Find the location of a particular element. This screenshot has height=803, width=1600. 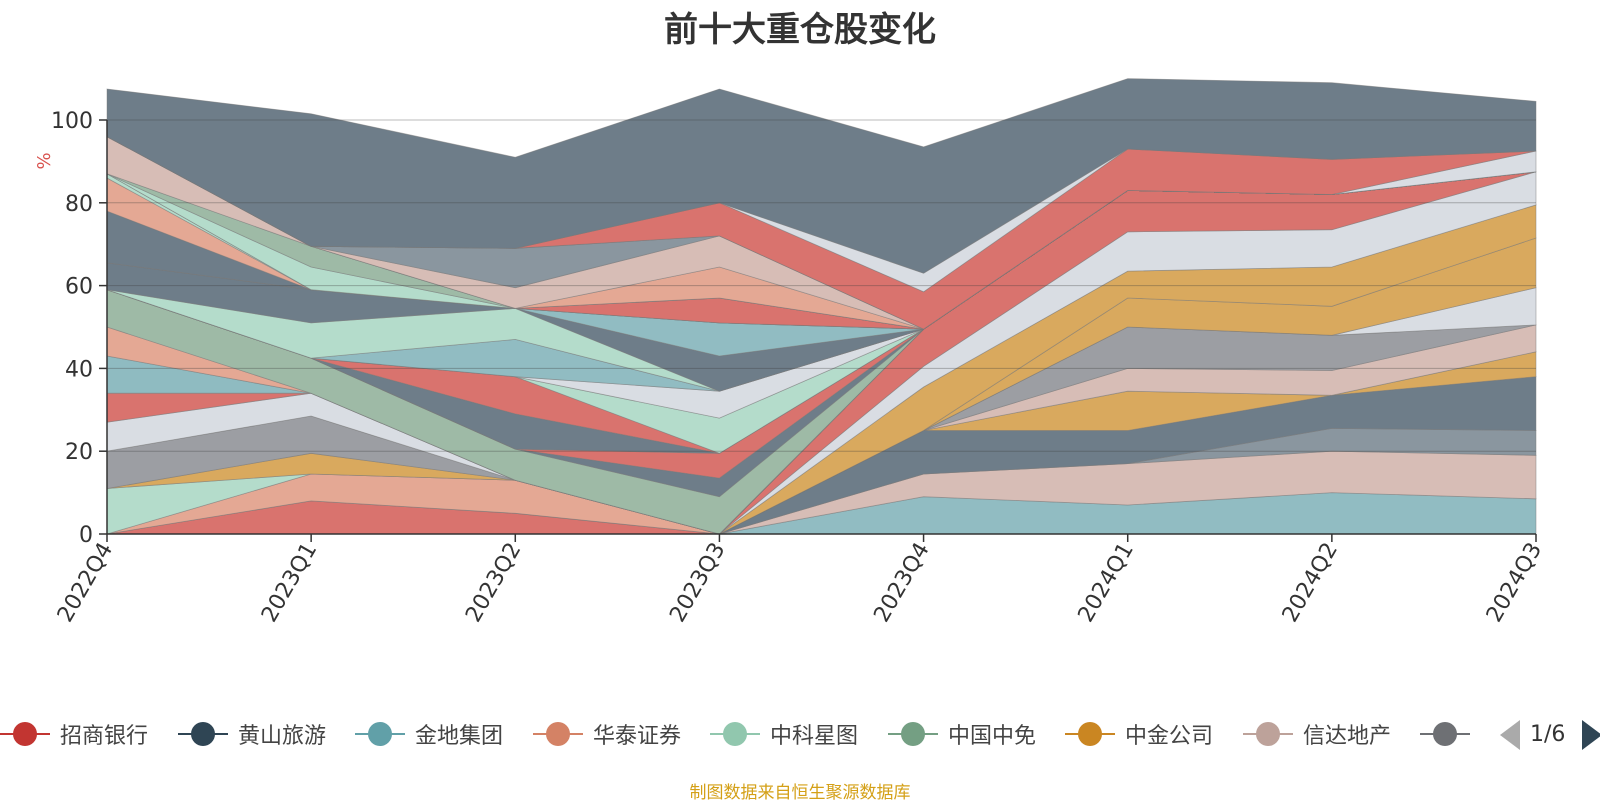

x-tick-label-2023Q3: 2023Q3 is located at coordinates (697, 583).